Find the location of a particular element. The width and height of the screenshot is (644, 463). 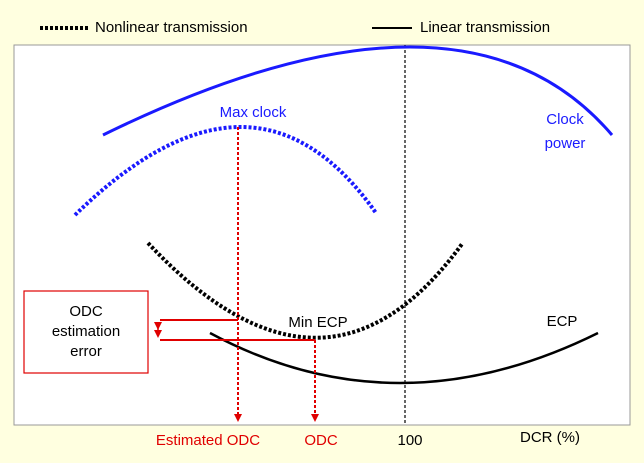

axis-tick: 100 is located at coordinates (409, 440).